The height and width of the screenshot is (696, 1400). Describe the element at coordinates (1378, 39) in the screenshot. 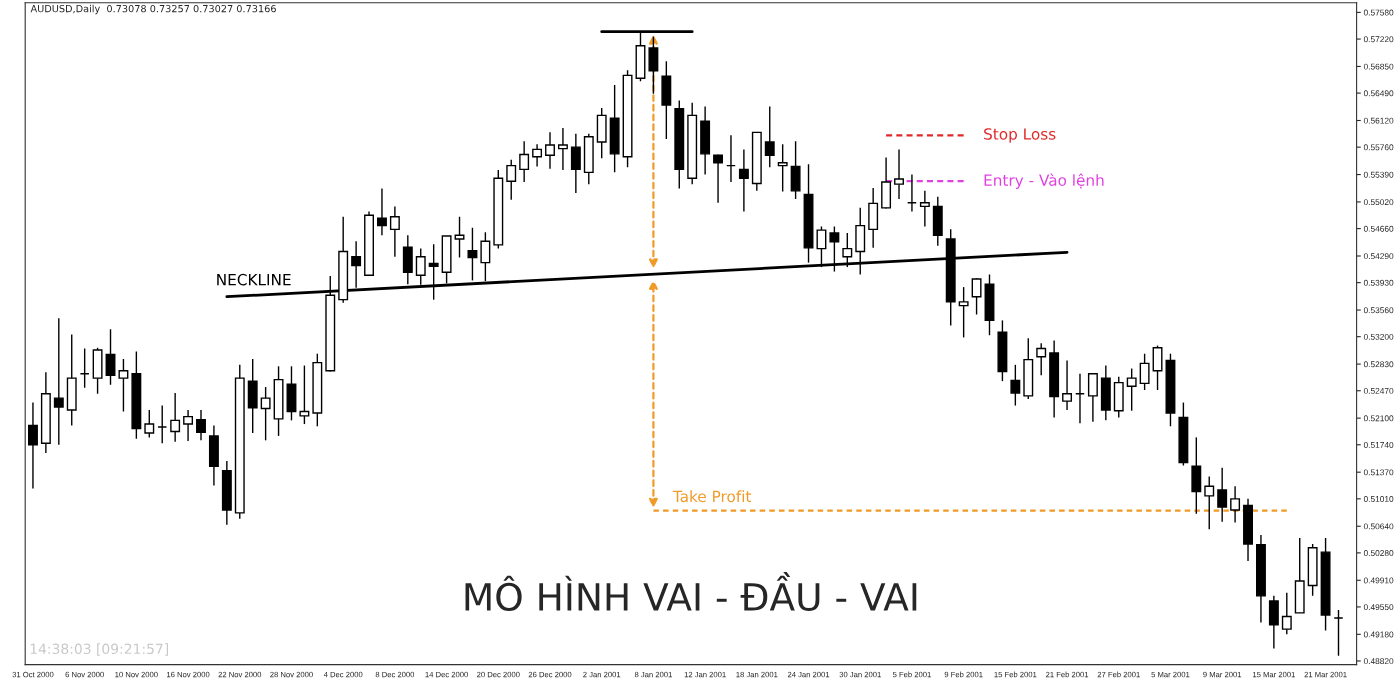

I see `y-tick-label: 0.57220` at that location.